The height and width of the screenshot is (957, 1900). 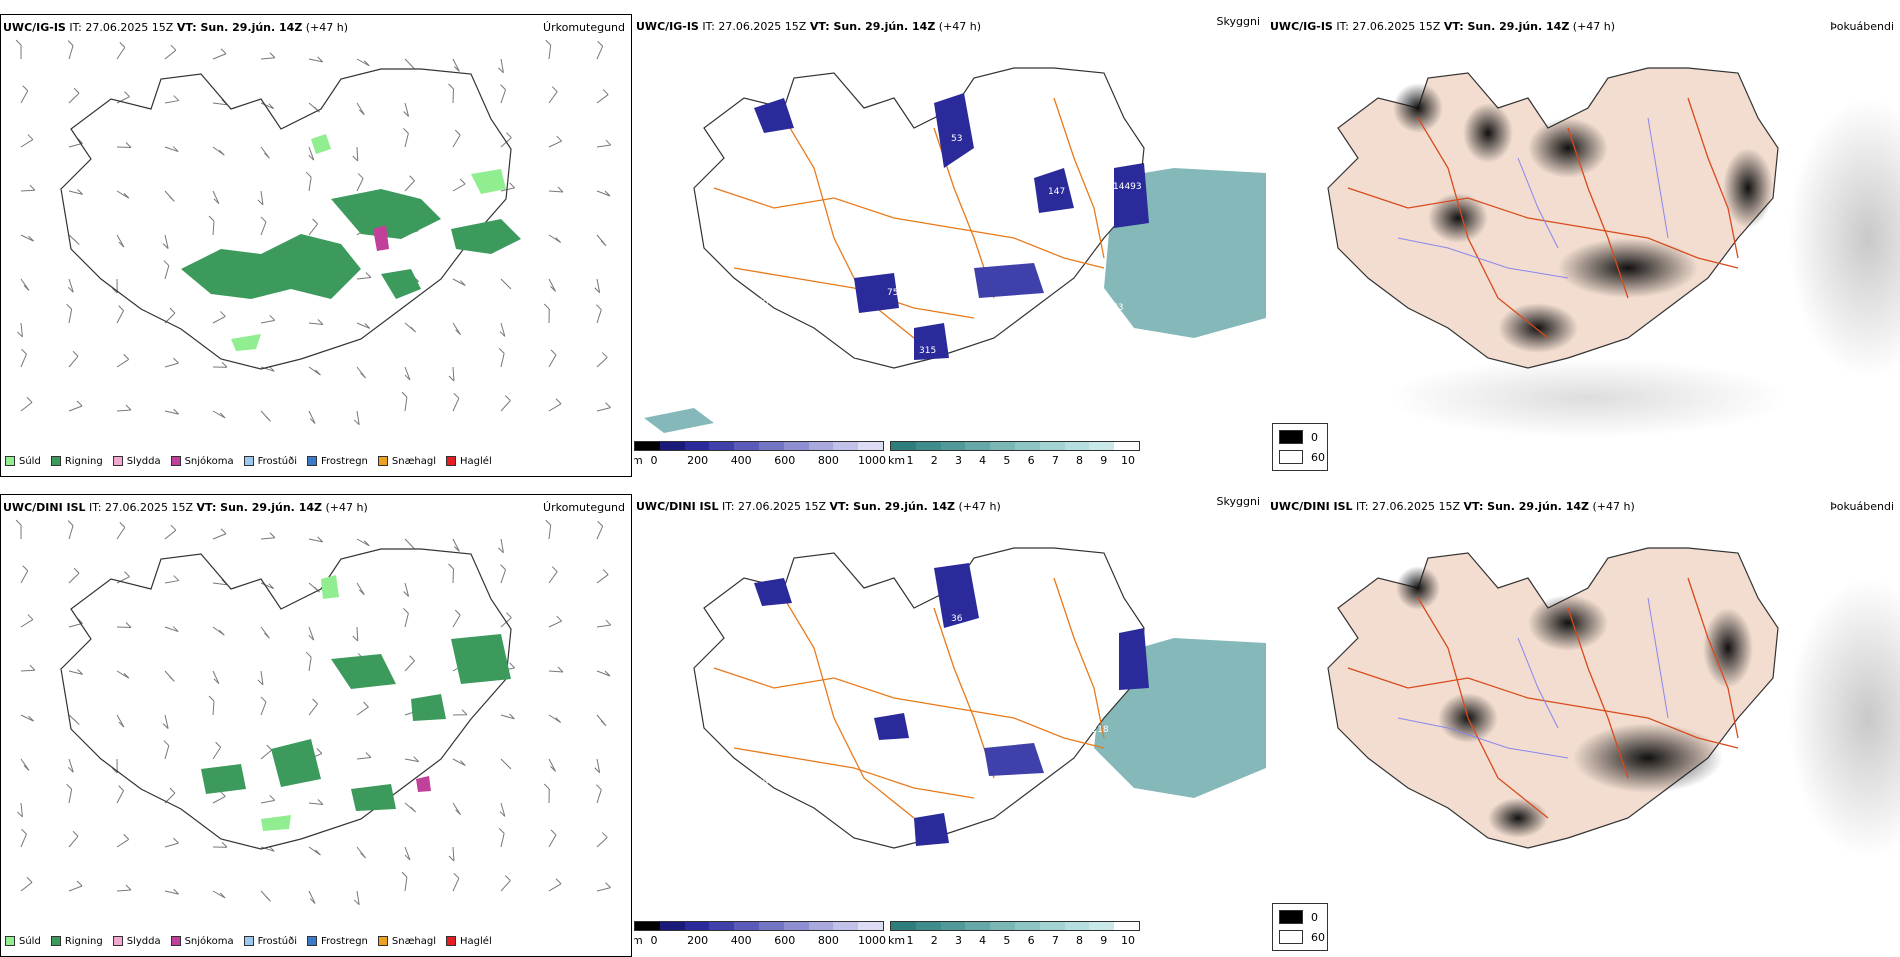 I want to click on colorbar-tick: 1000, so click(x=872, y=460).